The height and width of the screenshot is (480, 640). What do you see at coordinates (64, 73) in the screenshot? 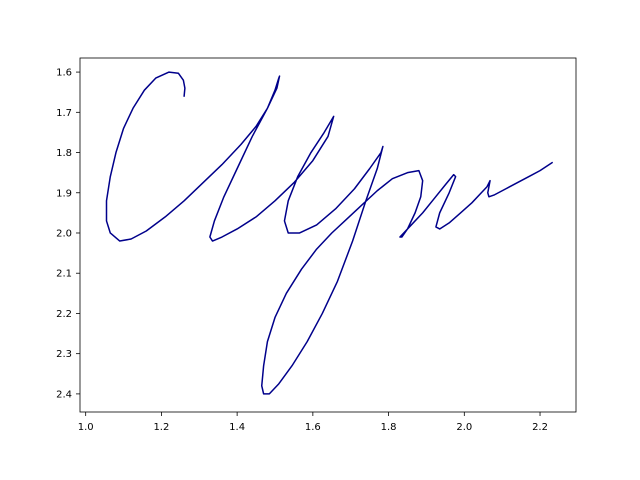
I see `y-tick-label: 1.6` at bounding box center [64, 73].